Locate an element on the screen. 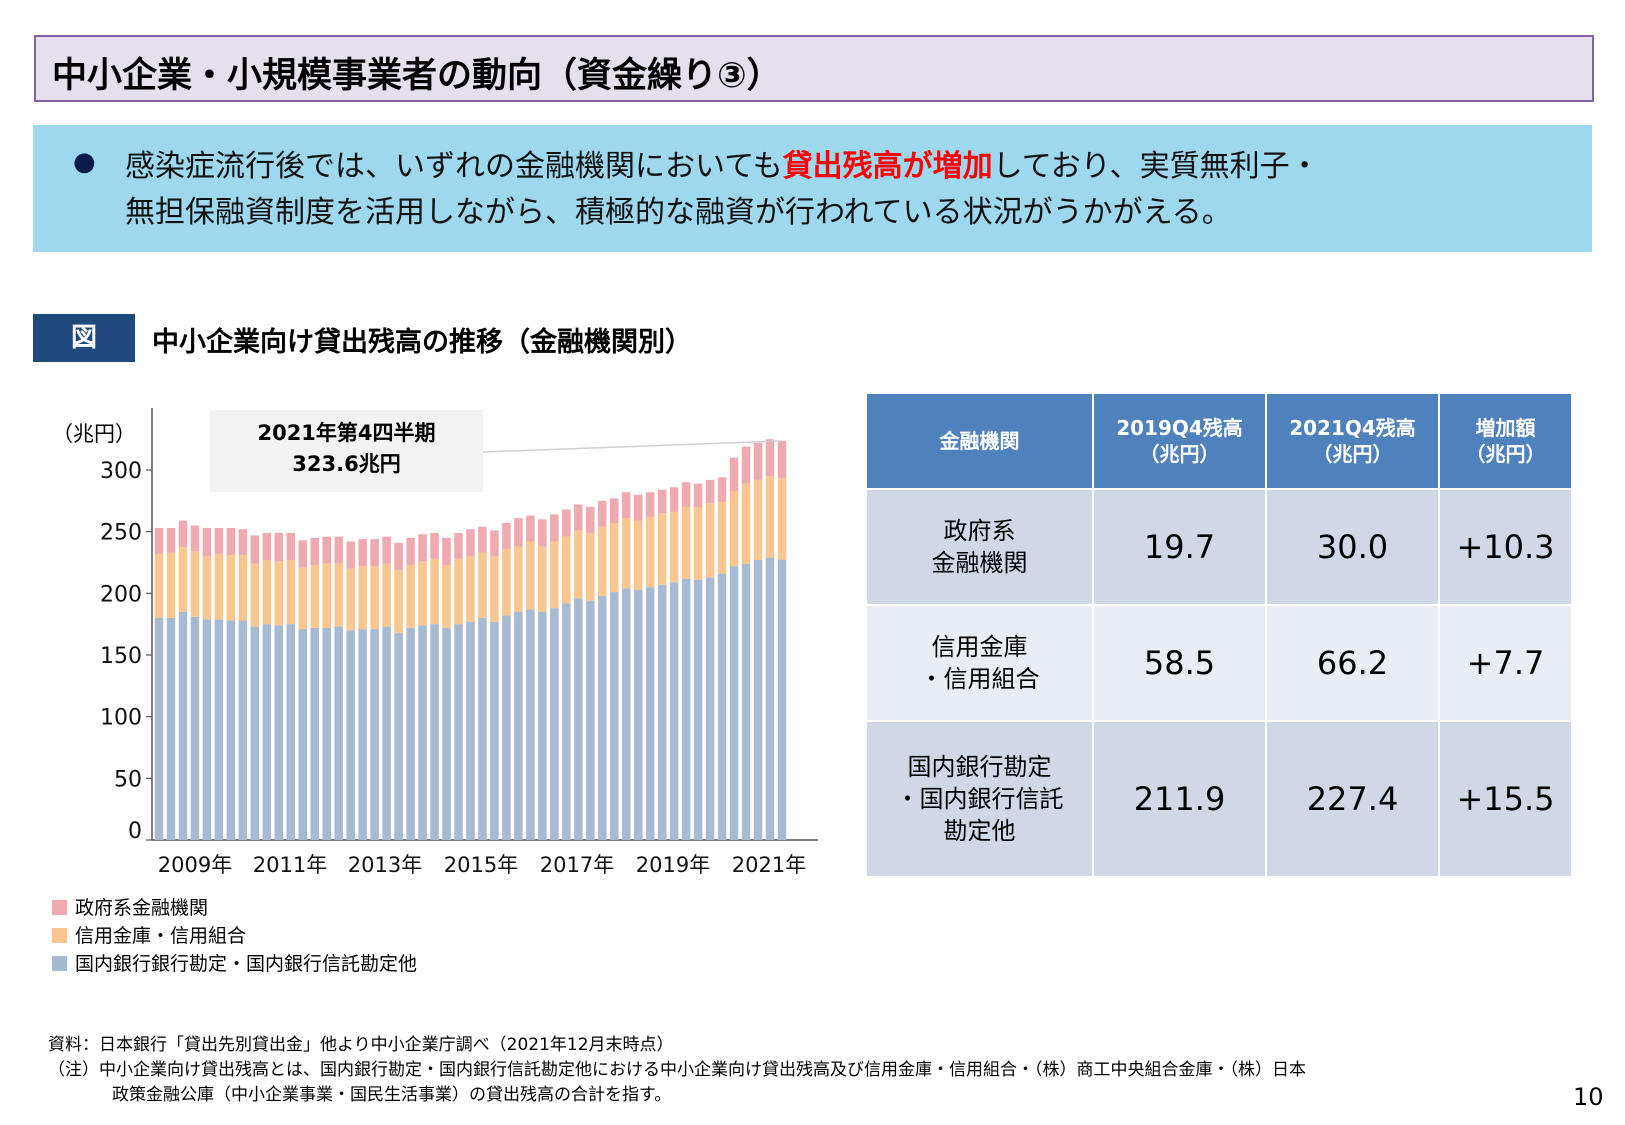  legend-label: 信用金庫・信用組合 is located at coordinates (161, 936).